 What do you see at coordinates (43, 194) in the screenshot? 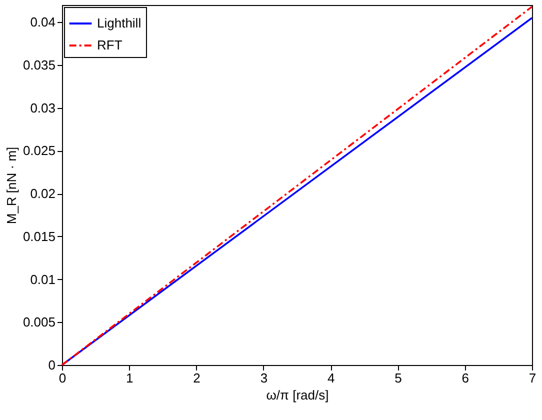
I see `y-tick-label: 0.02` at bounding box center [43, 194].